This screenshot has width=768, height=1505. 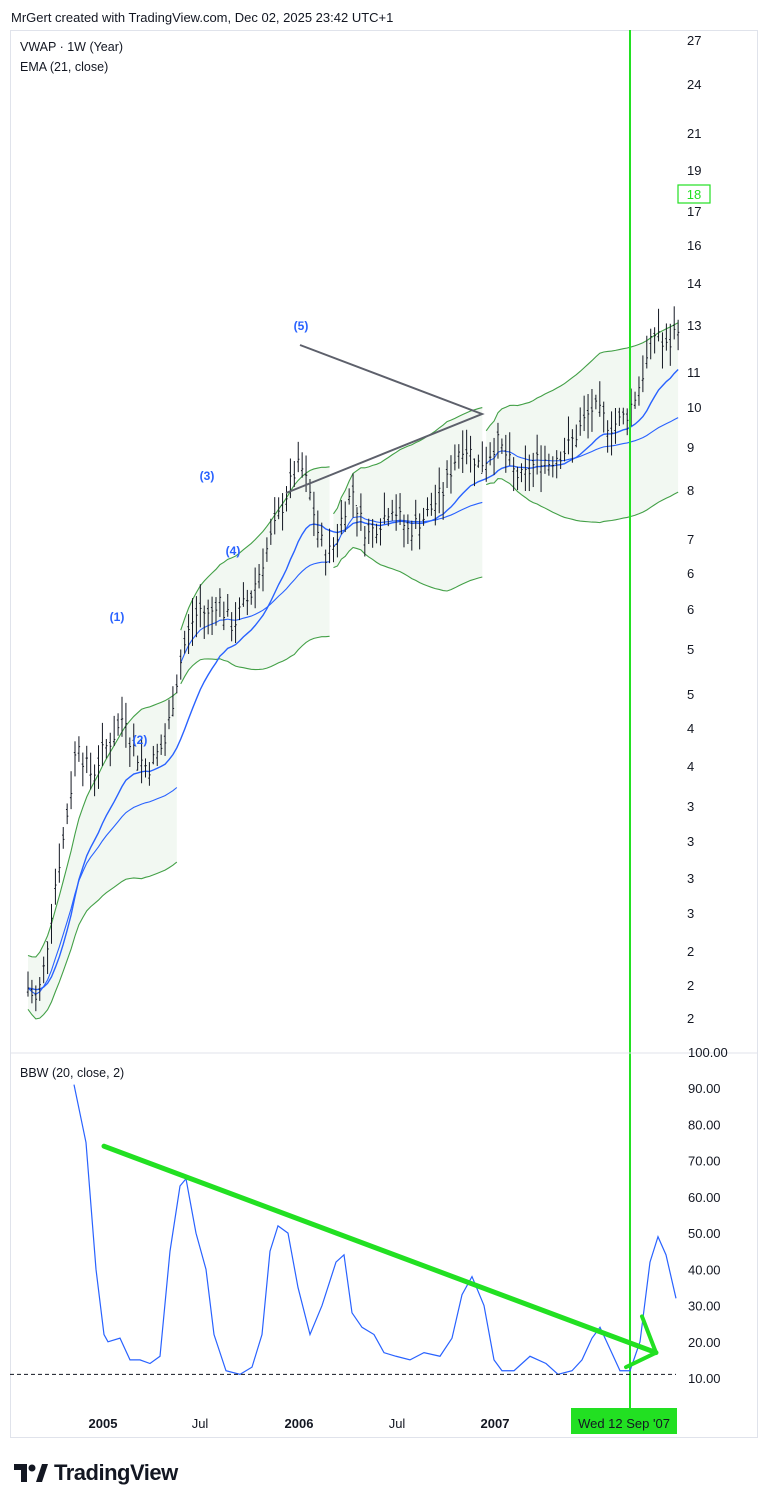 What do you see at coordinates (694, 84) in the screenshot?
I see `price-axis-label: 24` at bounding box center [694, 84].